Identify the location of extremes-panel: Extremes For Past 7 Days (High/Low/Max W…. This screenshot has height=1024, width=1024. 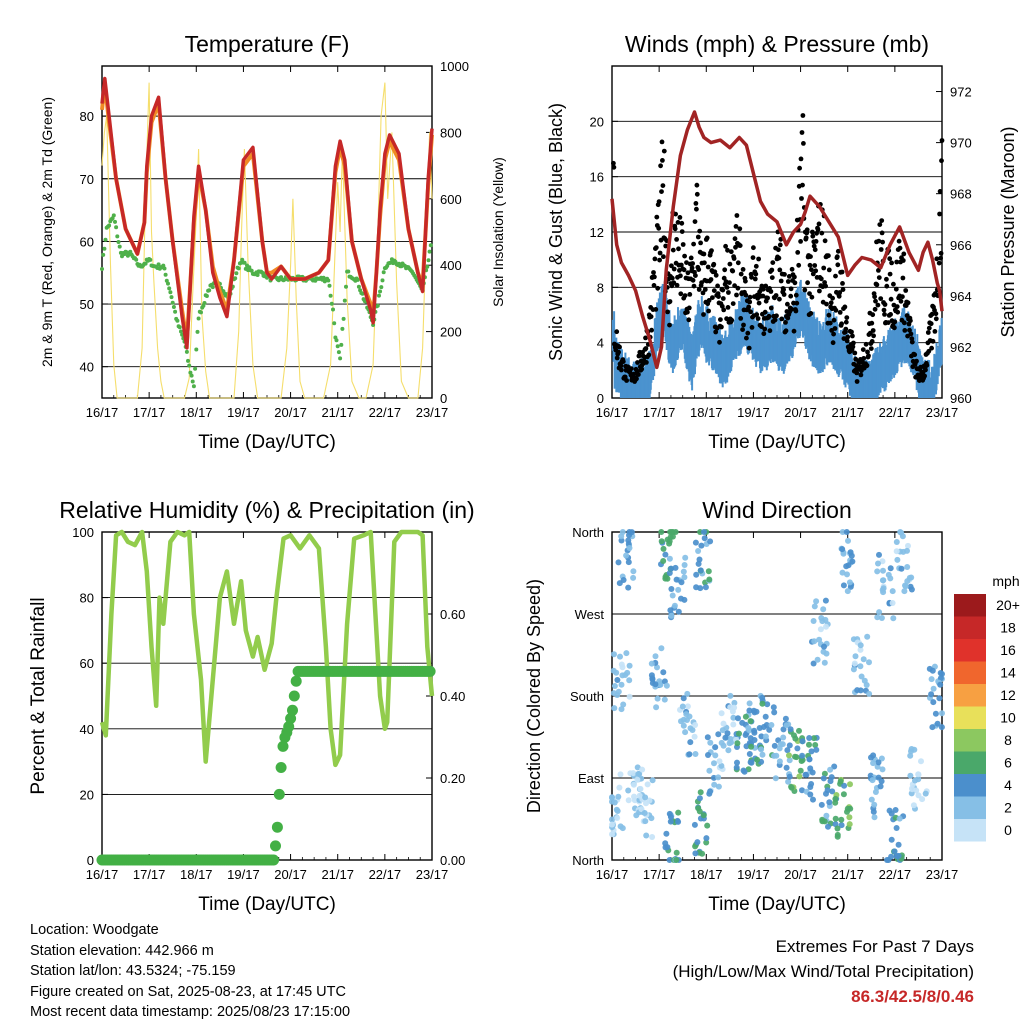
(823, 971).